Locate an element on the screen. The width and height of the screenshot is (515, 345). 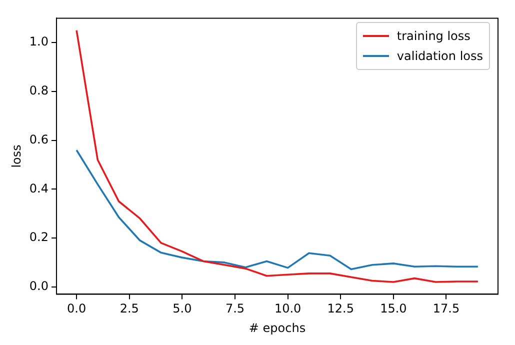
x-tick-label: 5.0 is located at coordinates (182, 309).